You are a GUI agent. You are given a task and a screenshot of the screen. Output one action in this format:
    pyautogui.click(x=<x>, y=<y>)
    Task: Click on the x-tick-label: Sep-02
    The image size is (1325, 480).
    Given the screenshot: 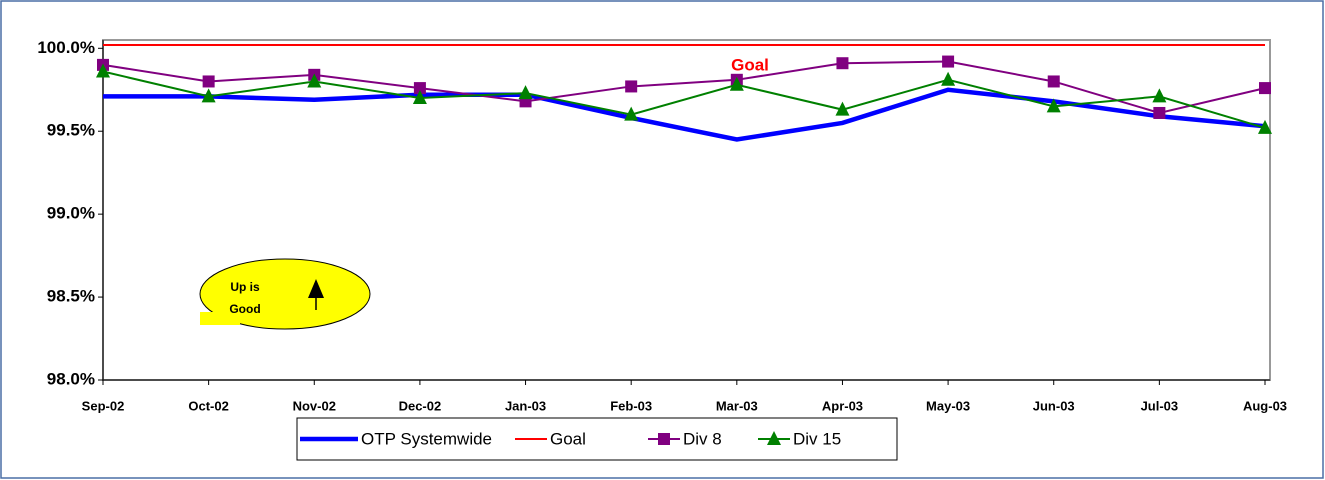 What is the action you would take?
    pyautogui.click(x=103, y=405)
    